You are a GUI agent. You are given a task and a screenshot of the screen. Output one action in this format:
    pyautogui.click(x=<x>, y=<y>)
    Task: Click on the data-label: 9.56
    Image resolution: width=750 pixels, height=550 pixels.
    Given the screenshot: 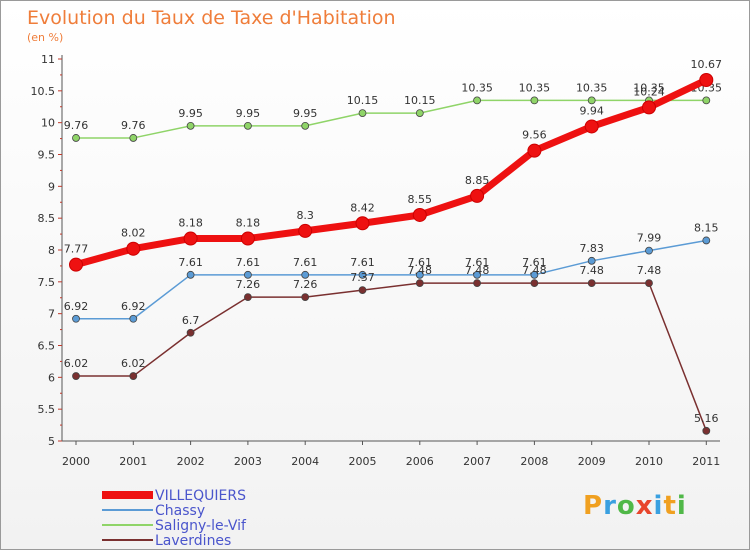 What is the action you would take?
    pyautogui.click(x=534, y=135)
    